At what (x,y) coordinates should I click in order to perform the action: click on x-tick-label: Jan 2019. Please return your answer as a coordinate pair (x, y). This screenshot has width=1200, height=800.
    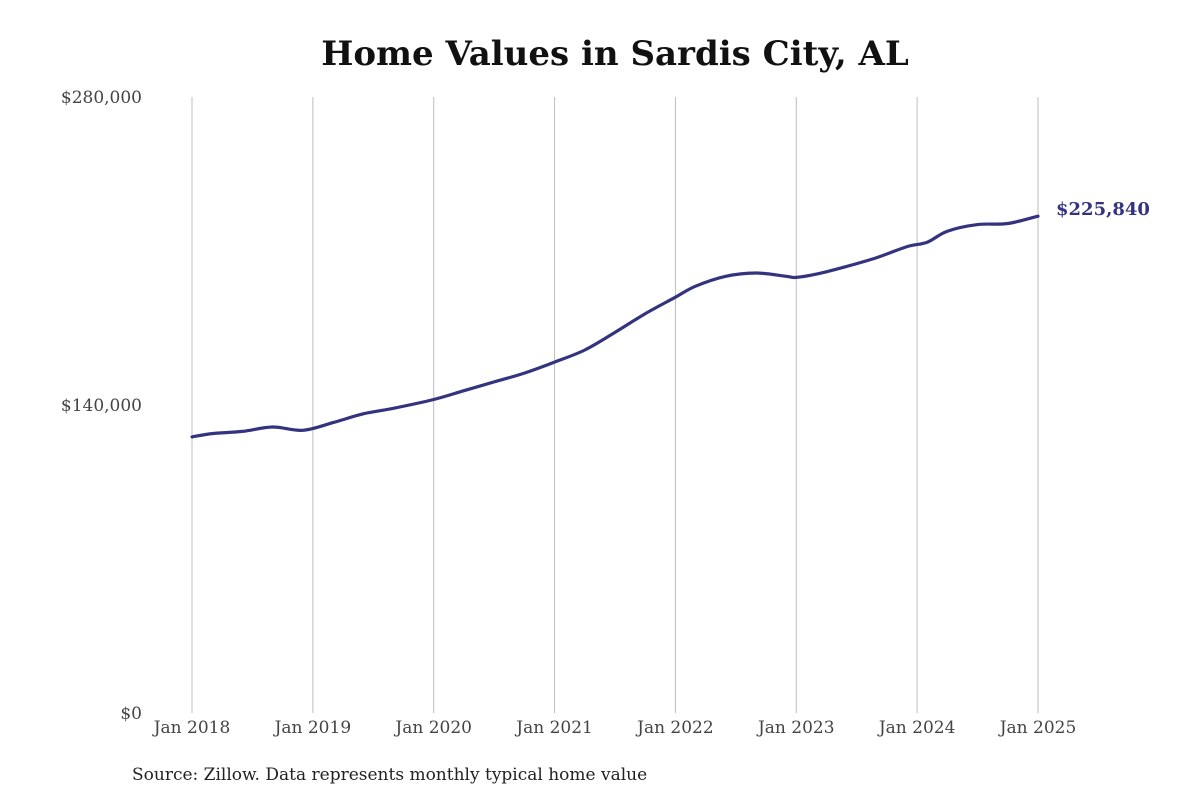
    Looking at the image, I should click on (312, 728).